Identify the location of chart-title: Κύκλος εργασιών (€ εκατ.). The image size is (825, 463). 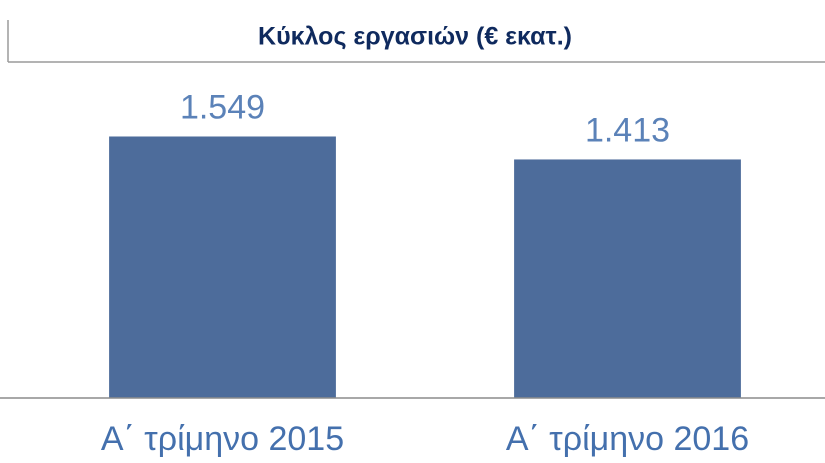
(415, 37).